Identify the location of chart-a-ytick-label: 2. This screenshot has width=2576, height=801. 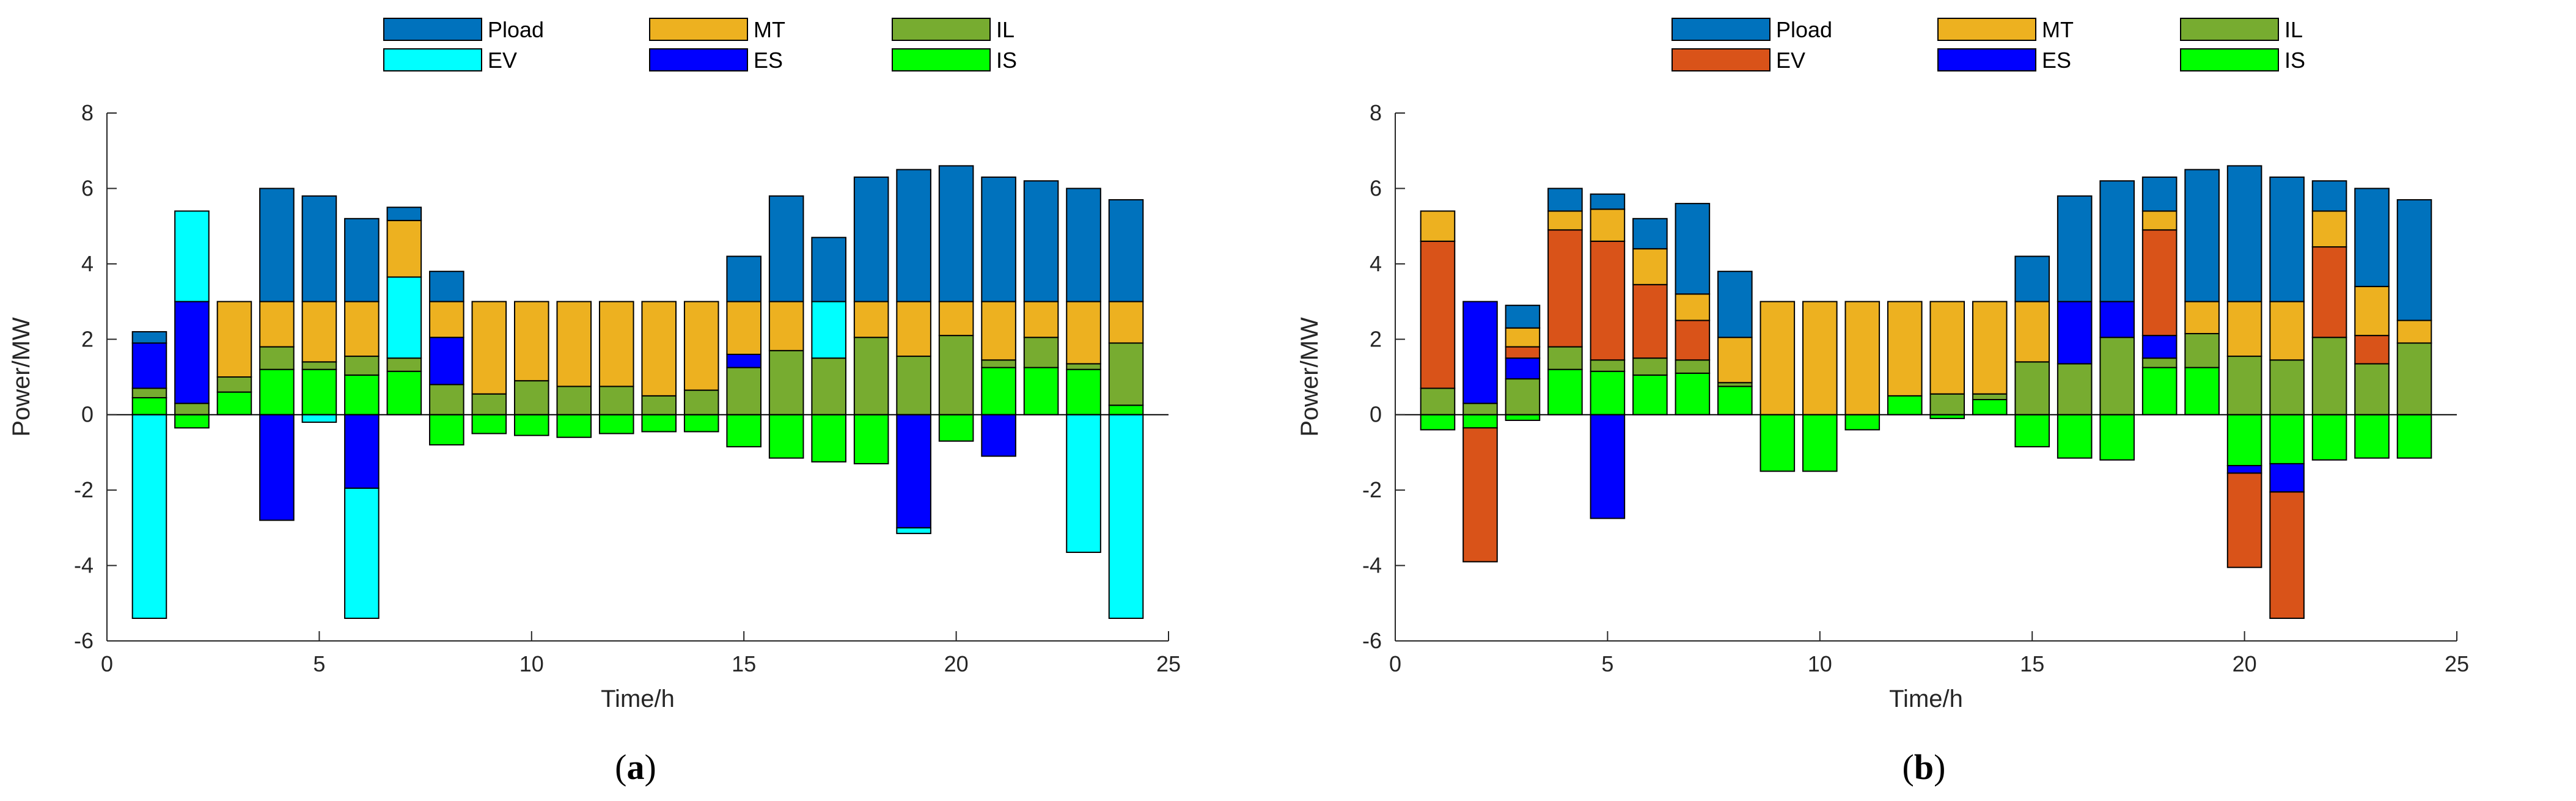
(87, 338).